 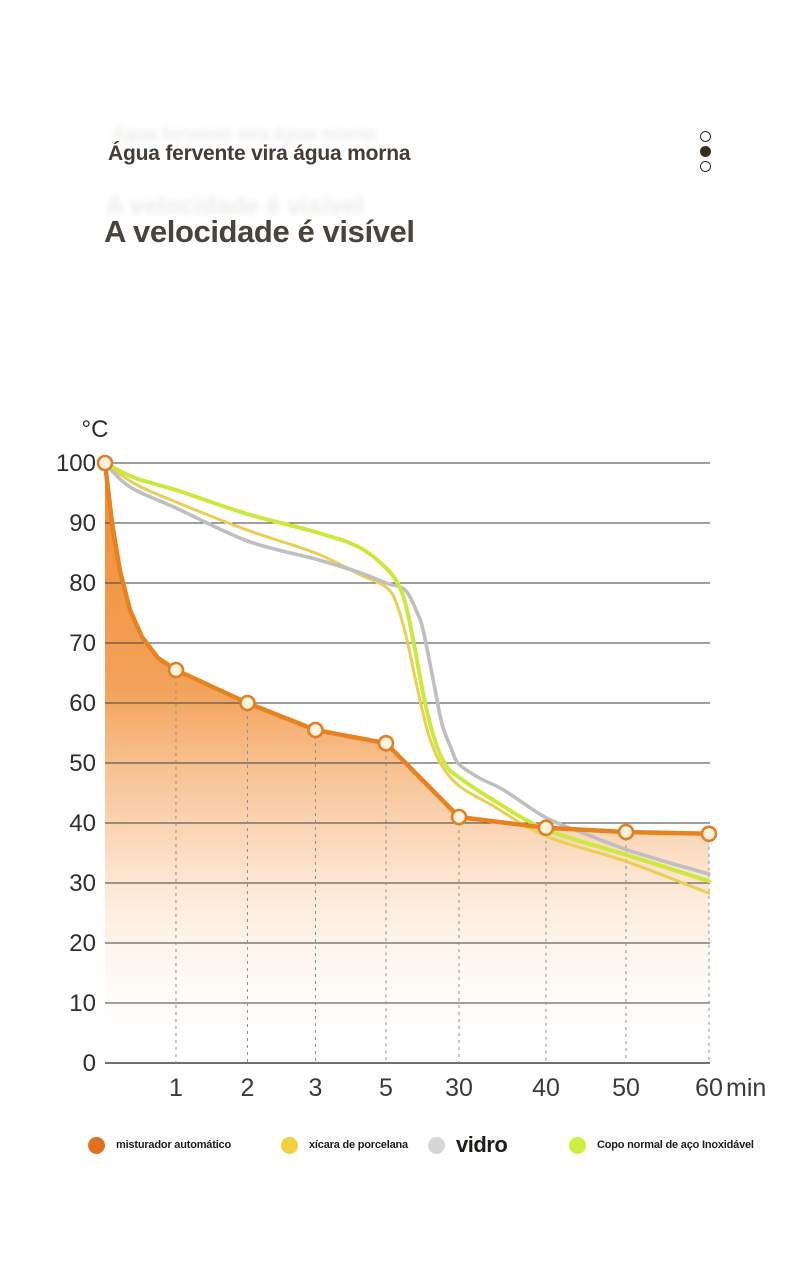 I want to click on legend-label: misturador automático, so click(x=173, y=1145).